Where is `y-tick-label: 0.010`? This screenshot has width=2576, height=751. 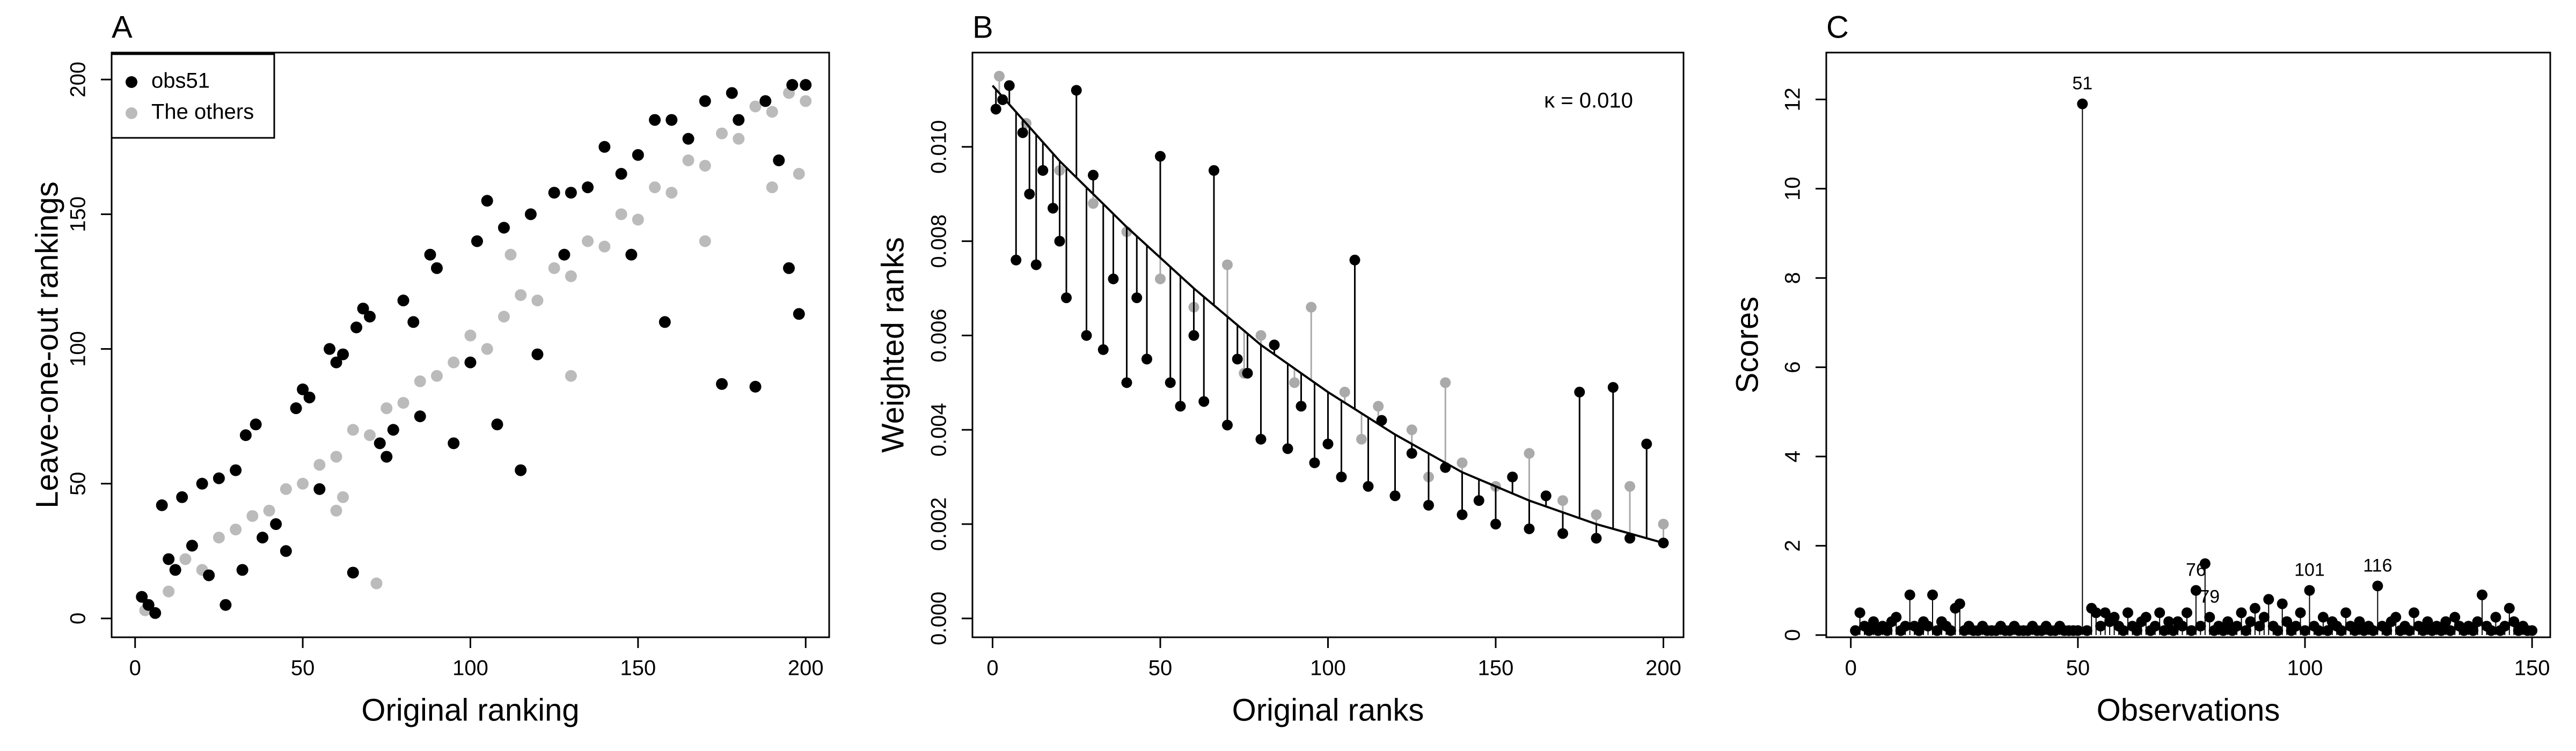
y-tick-label: 0.010 is located at coordinates (939, 147).